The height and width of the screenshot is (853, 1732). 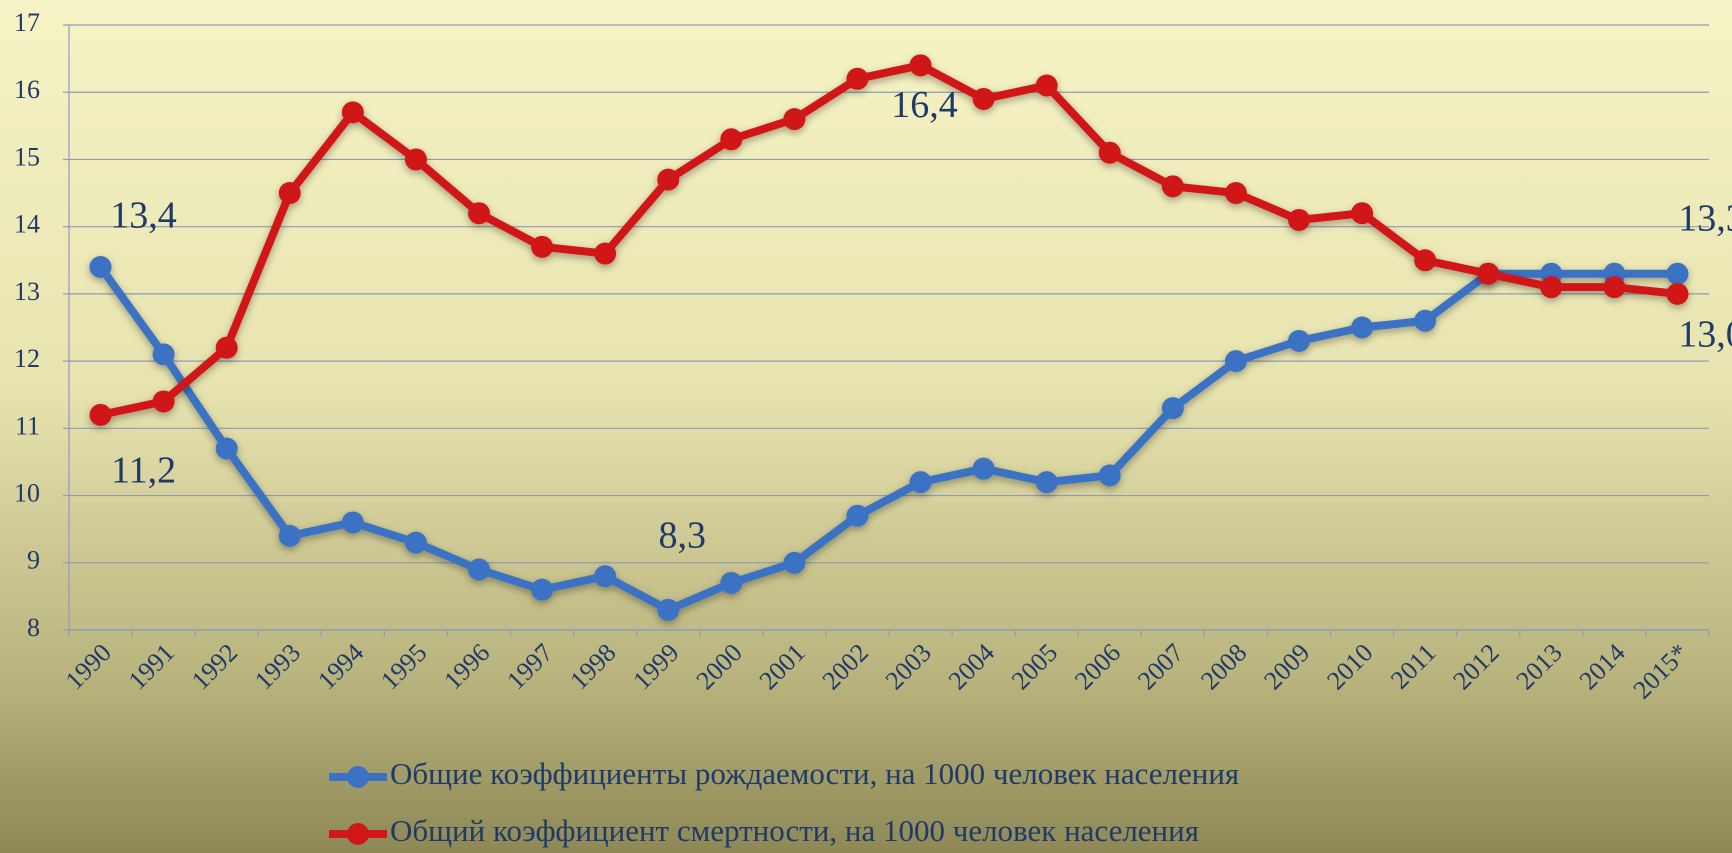 What do you see at coordinates (1034, 666) in the screenshot?
I see `x-tick-label: 2005` at bounding box center [1034, 666].